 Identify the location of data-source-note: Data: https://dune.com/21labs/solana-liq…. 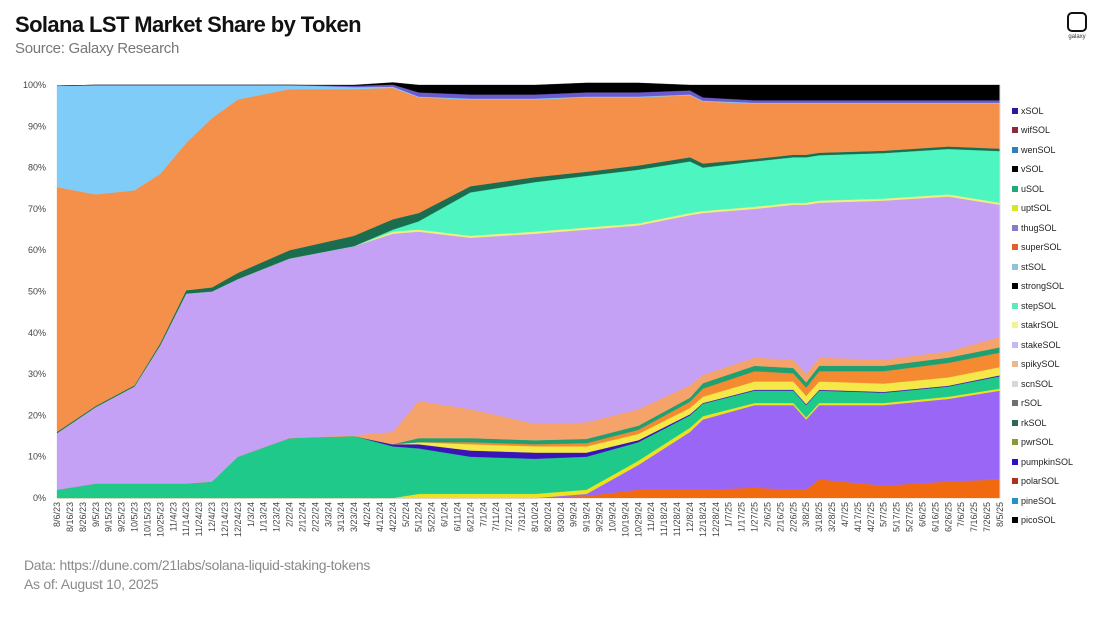
(197, 565).